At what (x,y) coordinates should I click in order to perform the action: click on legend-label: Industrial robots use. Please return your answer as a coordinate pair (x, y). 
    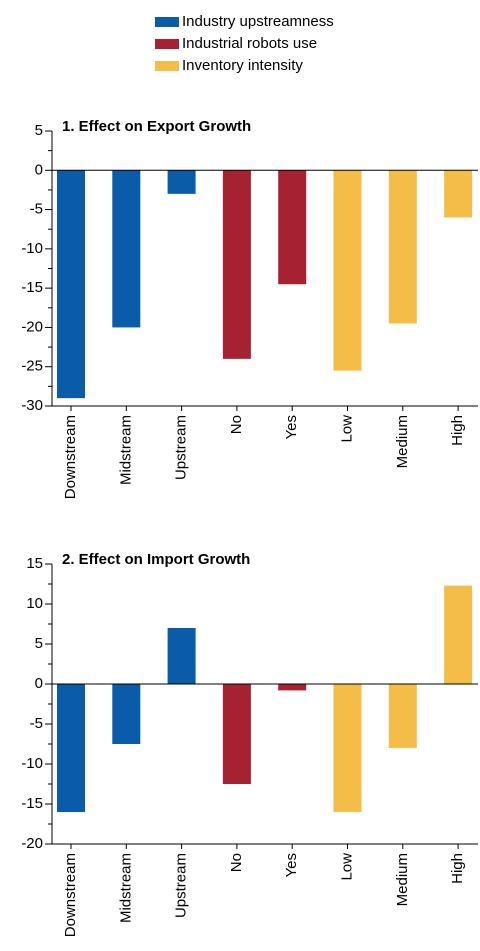
    Looking at the image, I should click on (249, 43).